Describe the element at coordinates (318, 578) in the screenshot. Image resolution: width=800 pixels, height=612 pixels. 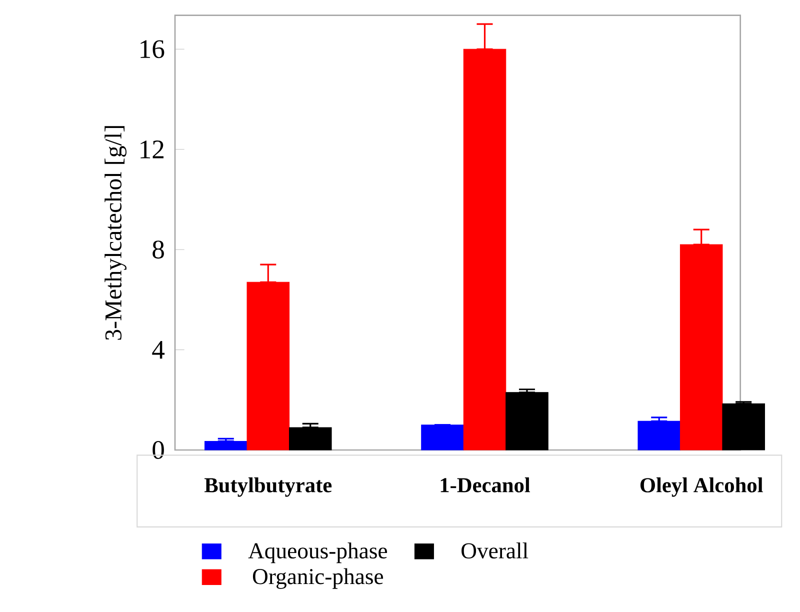
I see `legend-label: Organic-phase` at that location.